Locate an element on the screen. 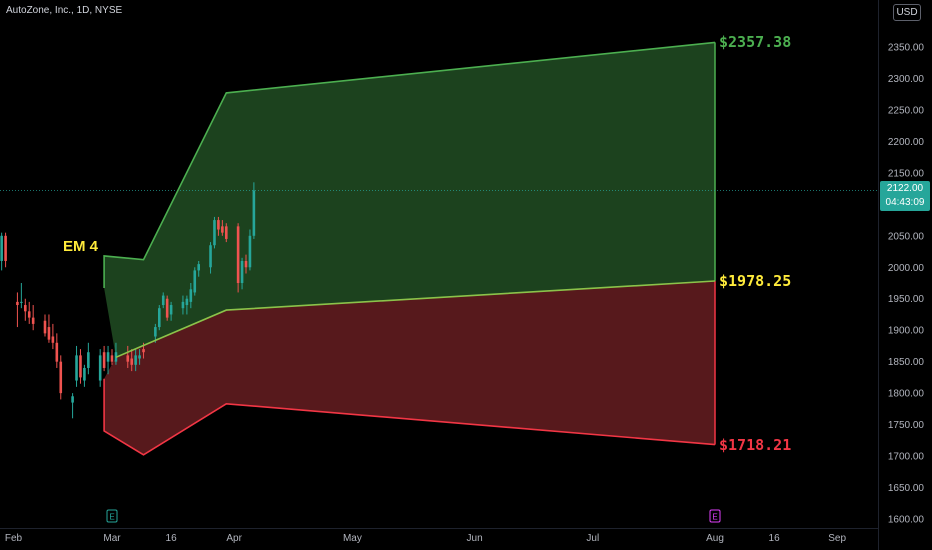 The image size is (932, 550). x-tick-label: Apr is located at coordinates (234, 538).